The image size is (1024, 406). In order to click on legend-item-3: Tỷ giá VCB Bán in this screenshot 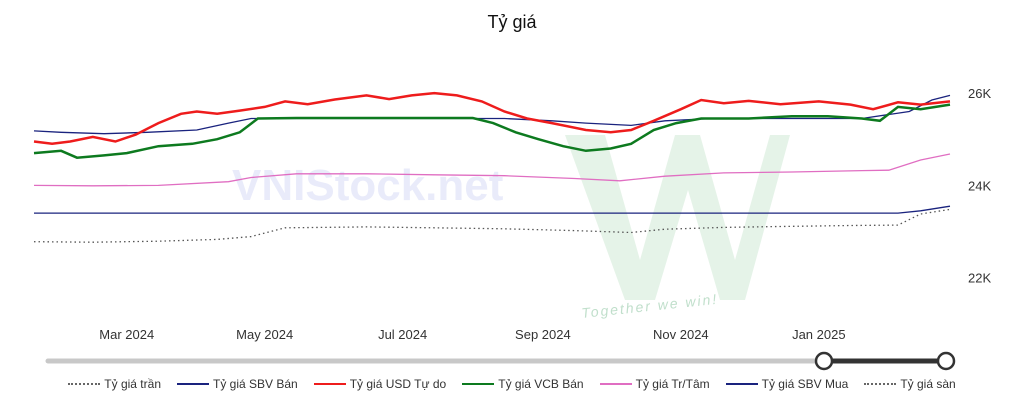, I will do `click(523, 384)`.